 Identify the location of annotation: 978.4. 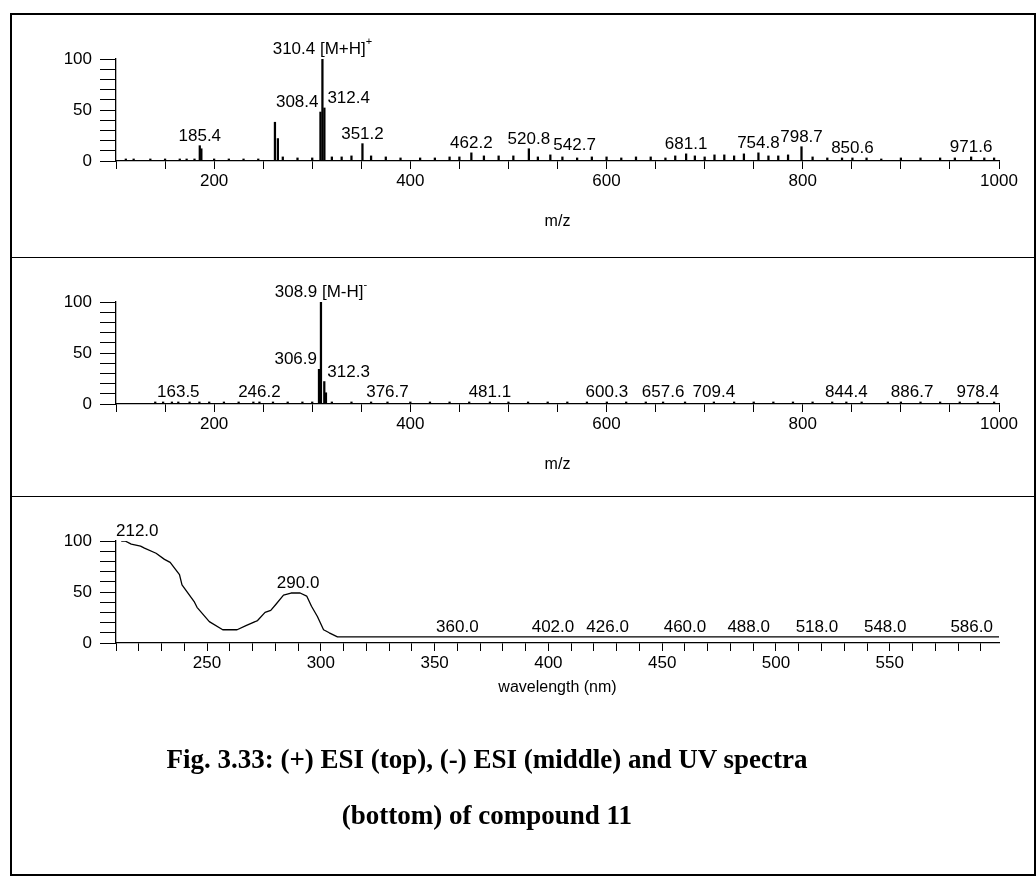
(978, 391).